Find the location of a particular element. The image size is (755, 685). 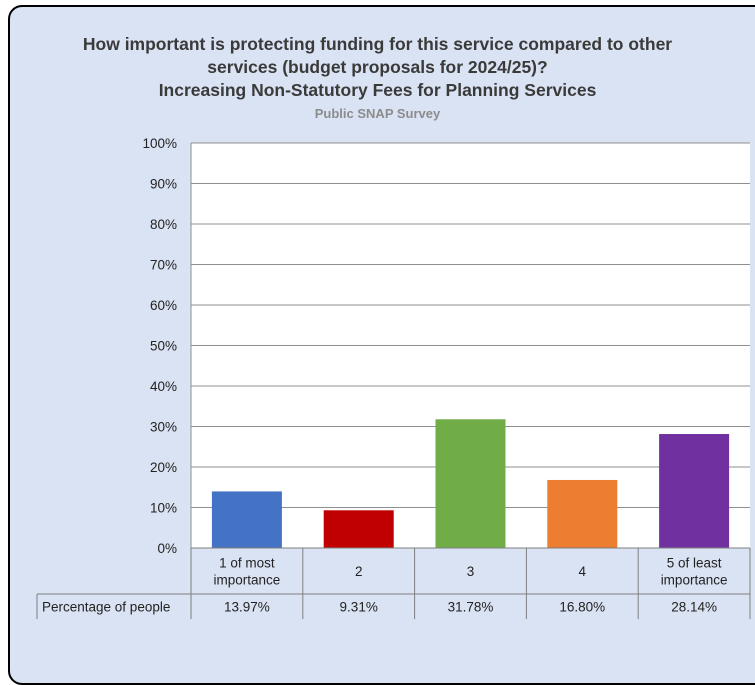

x-category-label: 2 is located at coordinates (359, 571).